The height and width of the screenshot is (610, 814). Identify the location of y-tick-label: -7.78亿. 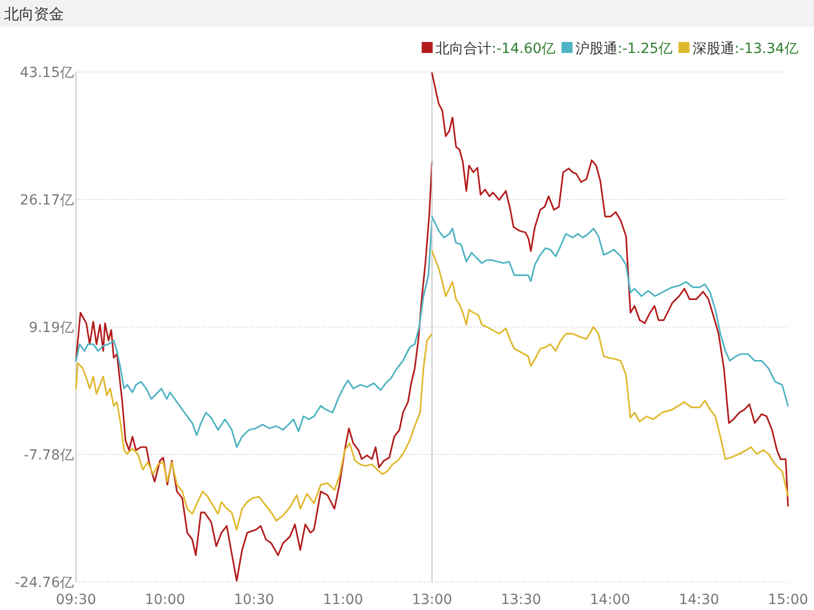
(49, 455).